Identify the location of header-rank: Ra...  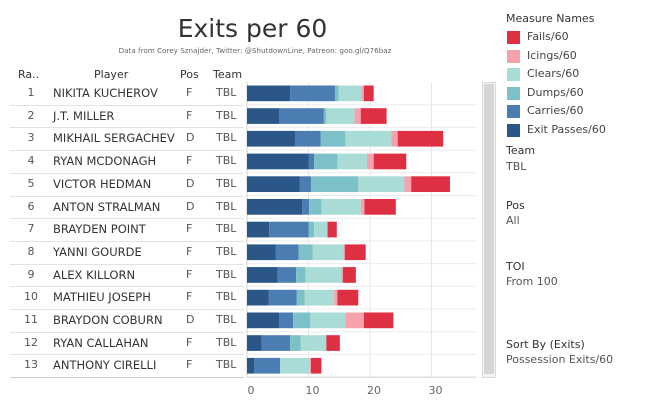
(29, 74).